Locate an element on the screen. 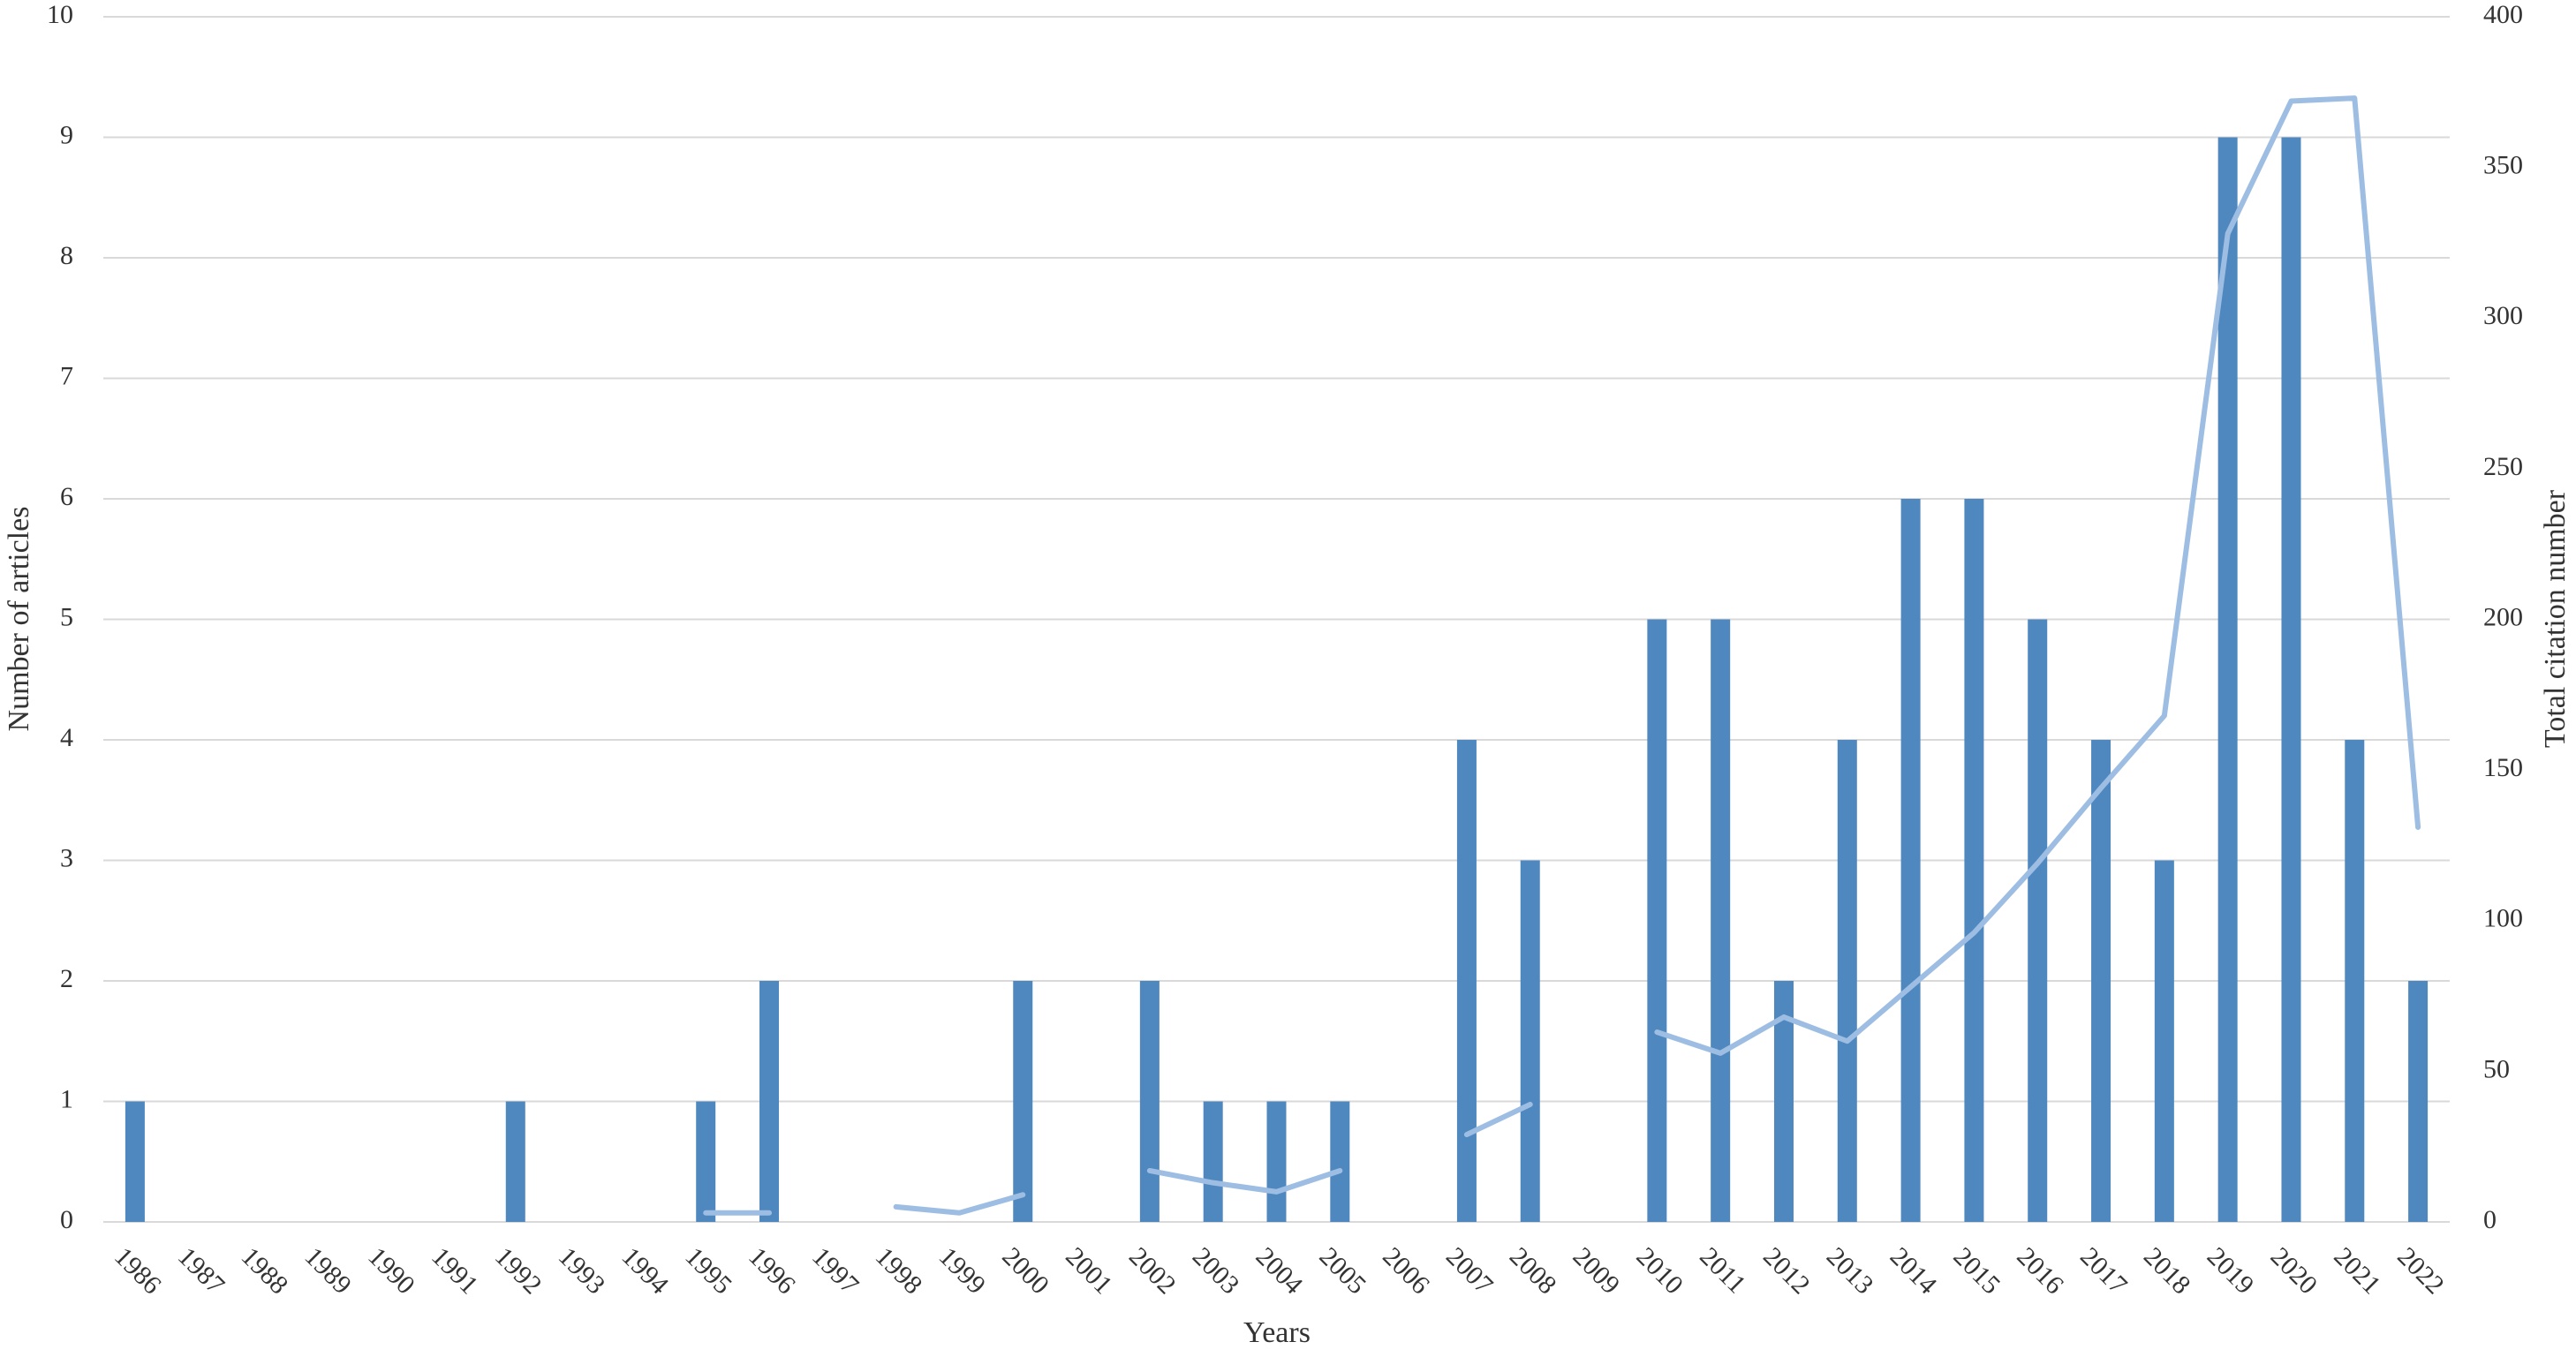 The height and width of the screenshot is (1357, 2576). x-tick-label: 1997 is located at coordinates (835, 1270).